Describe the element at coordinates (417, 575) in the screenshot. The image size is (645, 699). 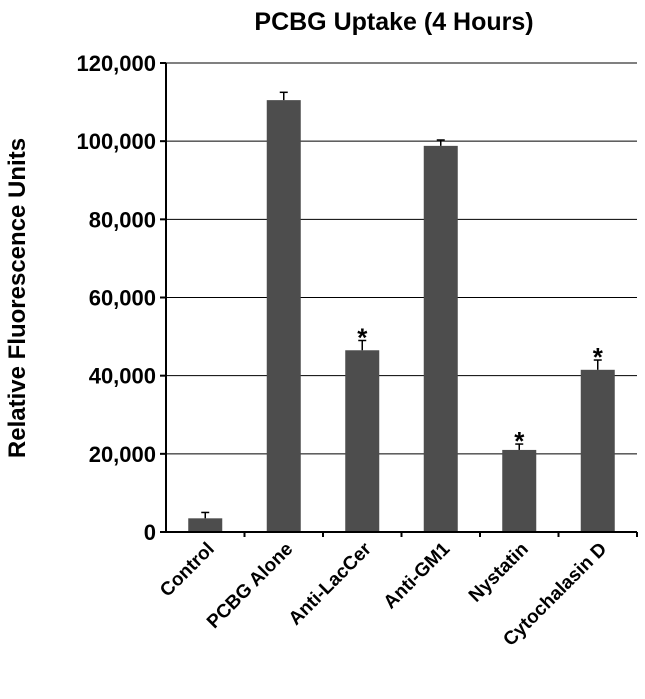
I see `x-tick-label: Anti-GM1` at that location.